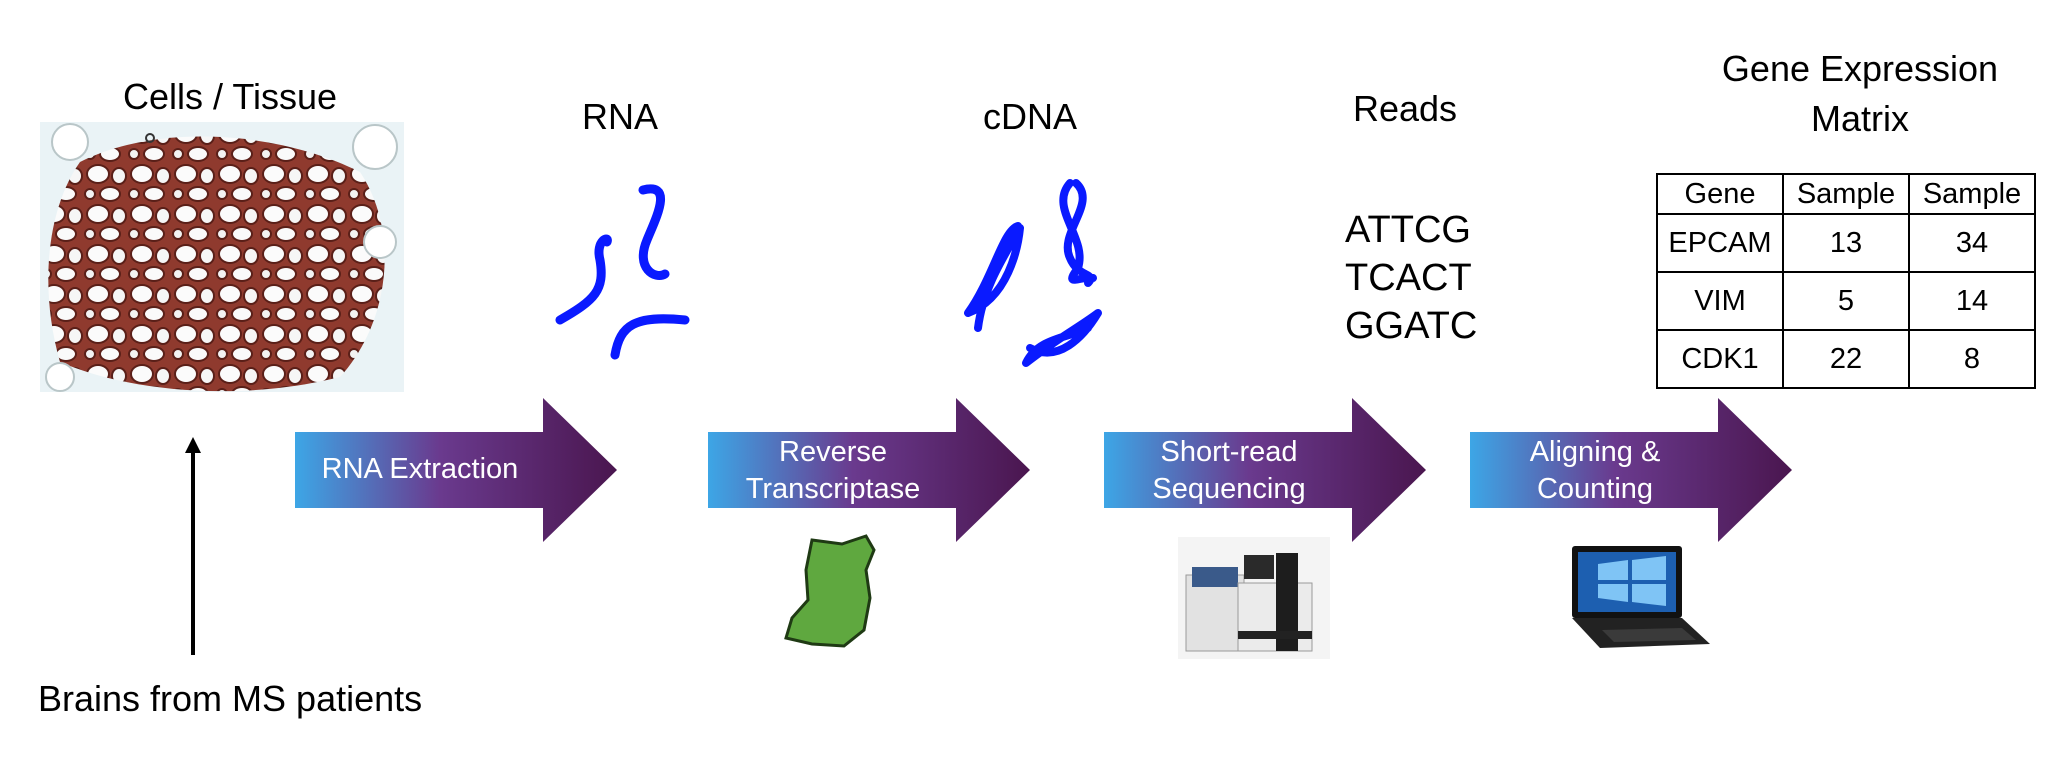 The height and width of the screenshot is (764, 2070). Describe the element at coordinates (193, 546) in the screenshot. I see `up-arrow` at that location.